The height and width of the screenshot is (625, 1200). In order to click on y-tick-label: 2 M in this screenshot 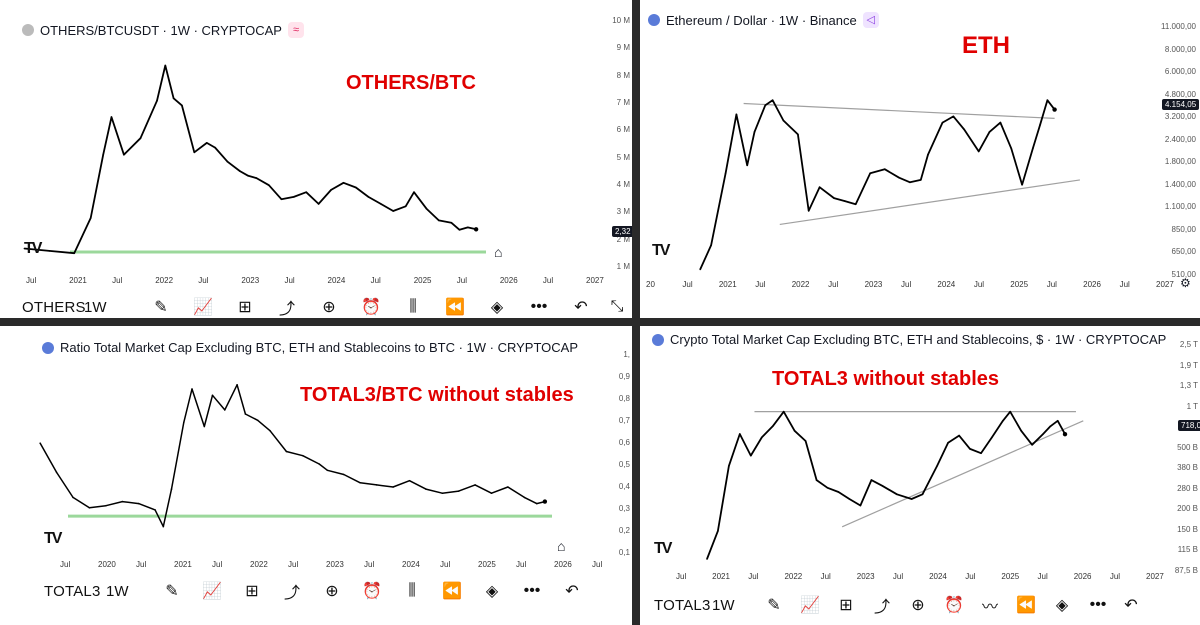, I will do `click(623, 239)`.